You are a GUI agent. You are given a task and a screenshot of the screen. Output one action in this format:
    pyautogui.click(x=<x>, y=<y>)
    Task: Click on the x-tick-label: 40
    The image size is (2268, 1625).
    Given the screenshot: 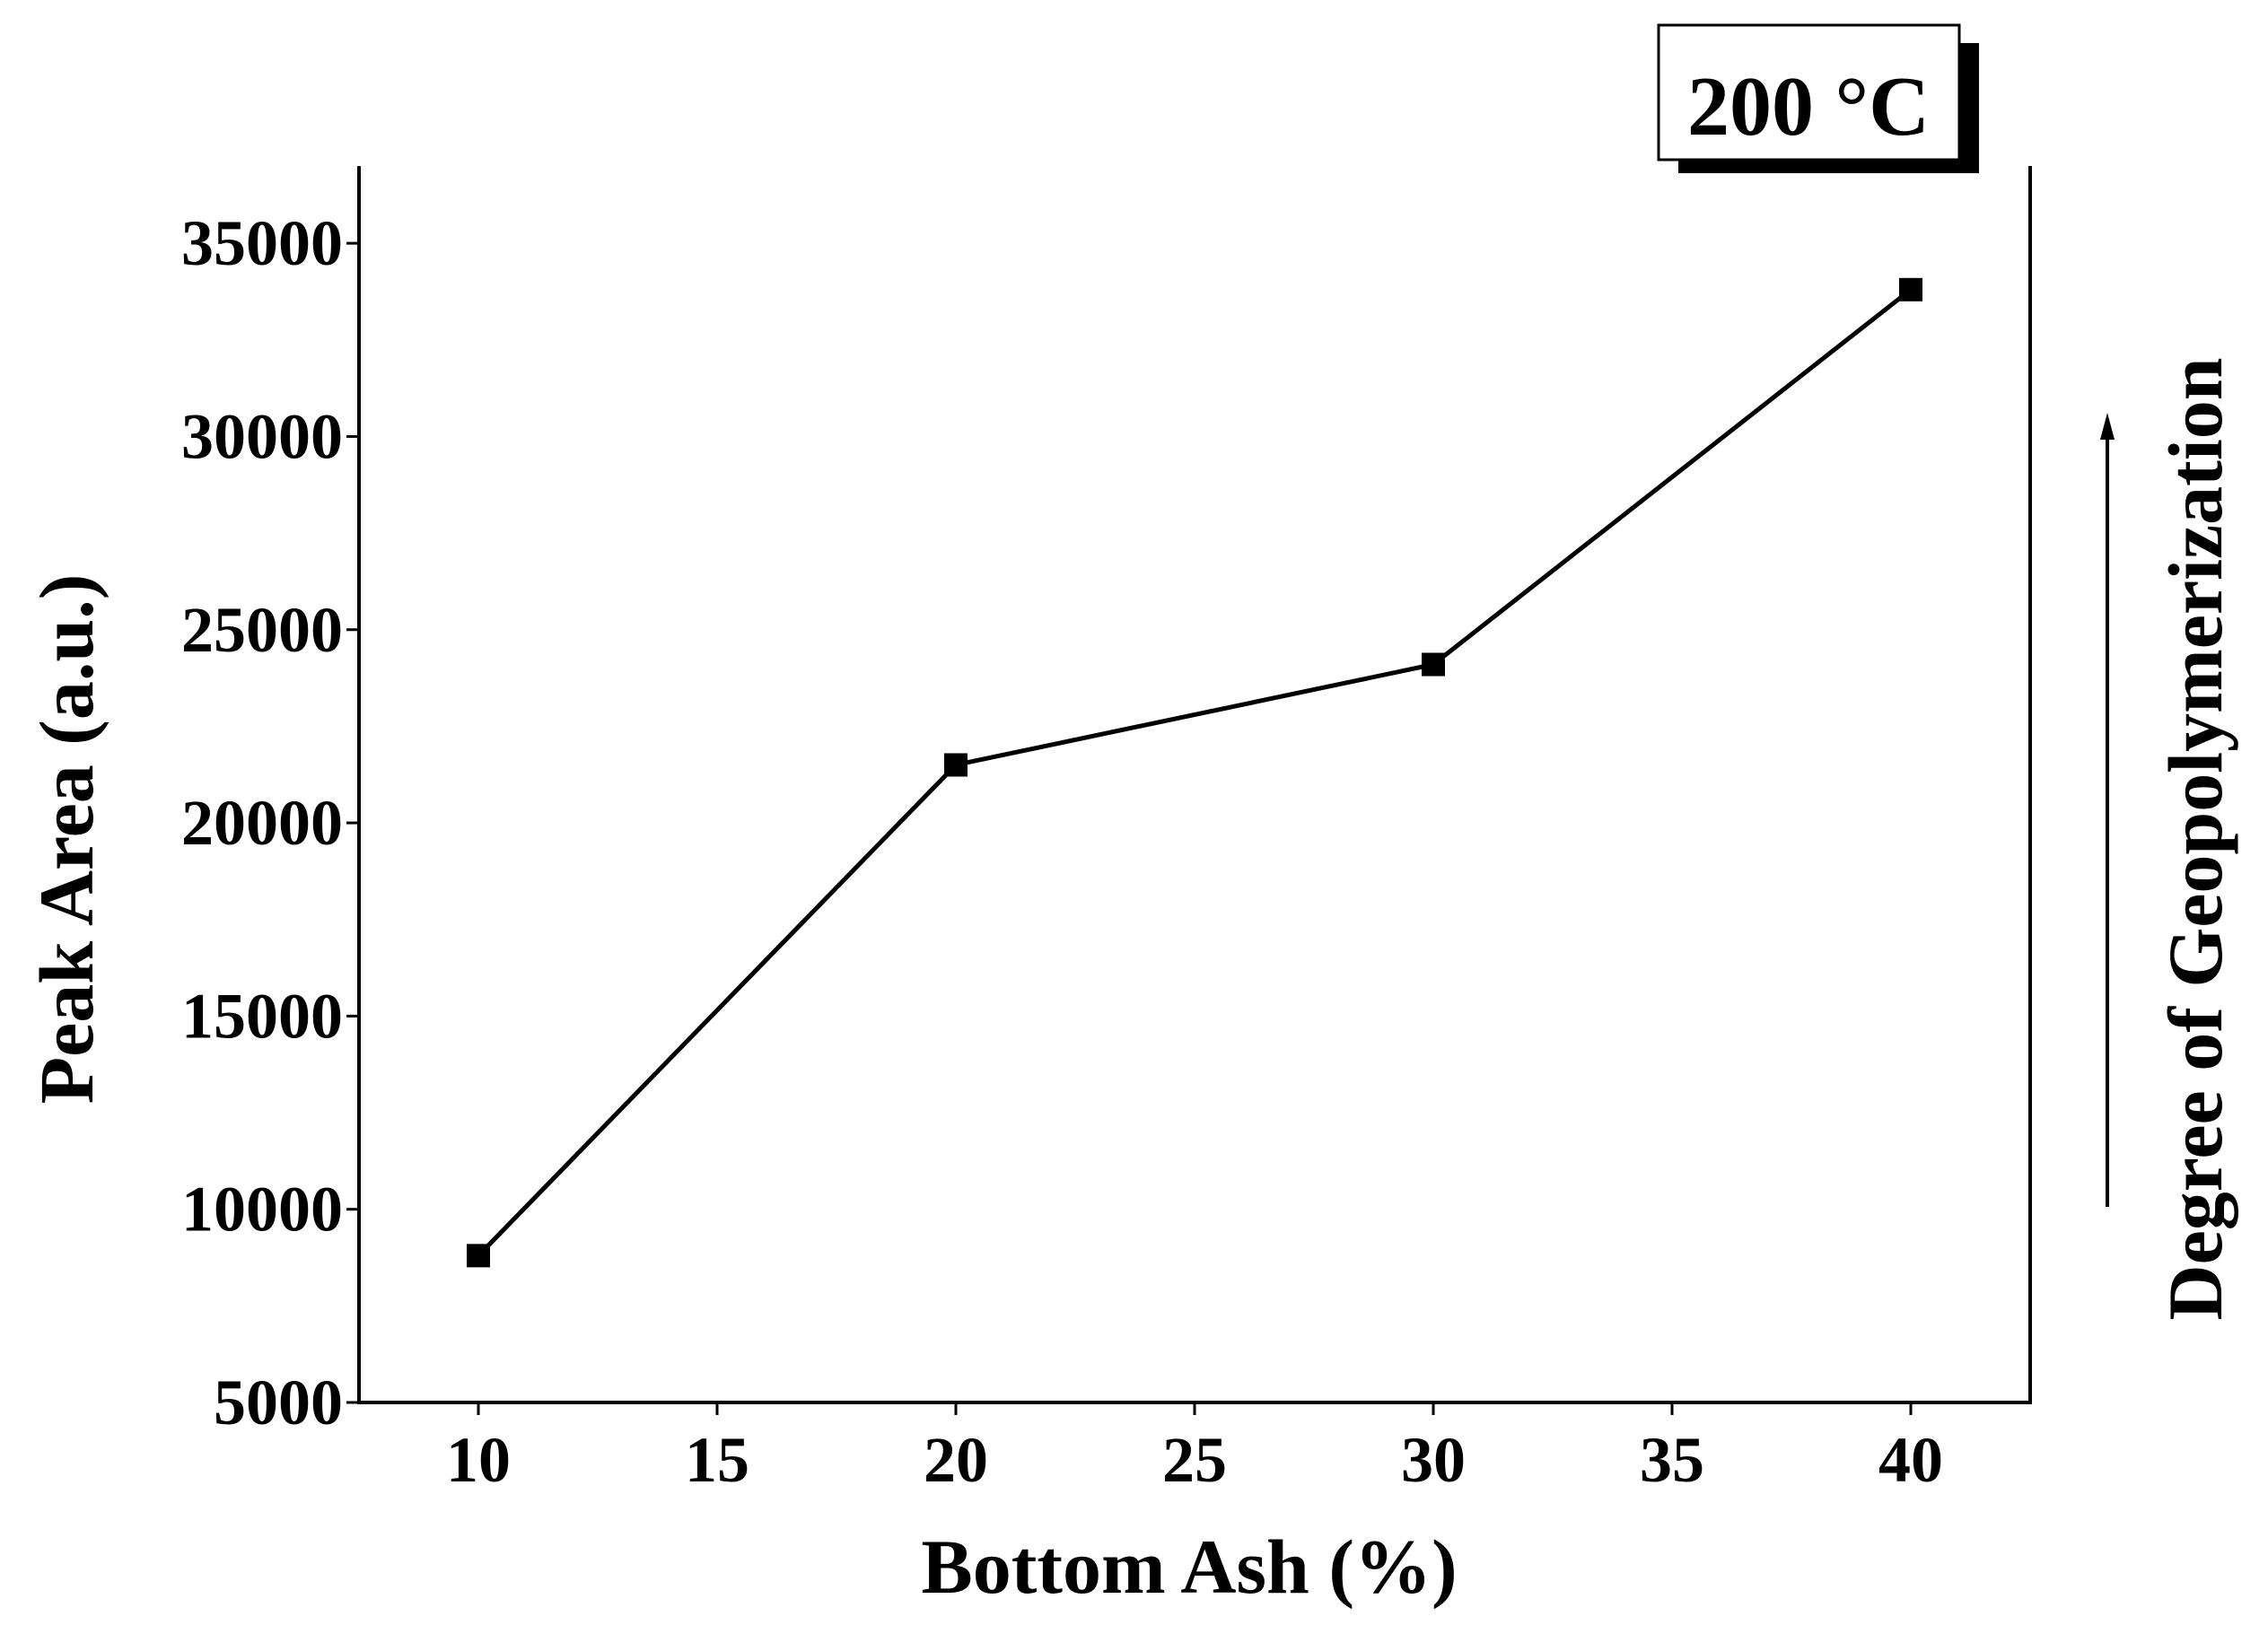 What is the action you would take?
    pyautogui.click(x=1910, y=1460)
    